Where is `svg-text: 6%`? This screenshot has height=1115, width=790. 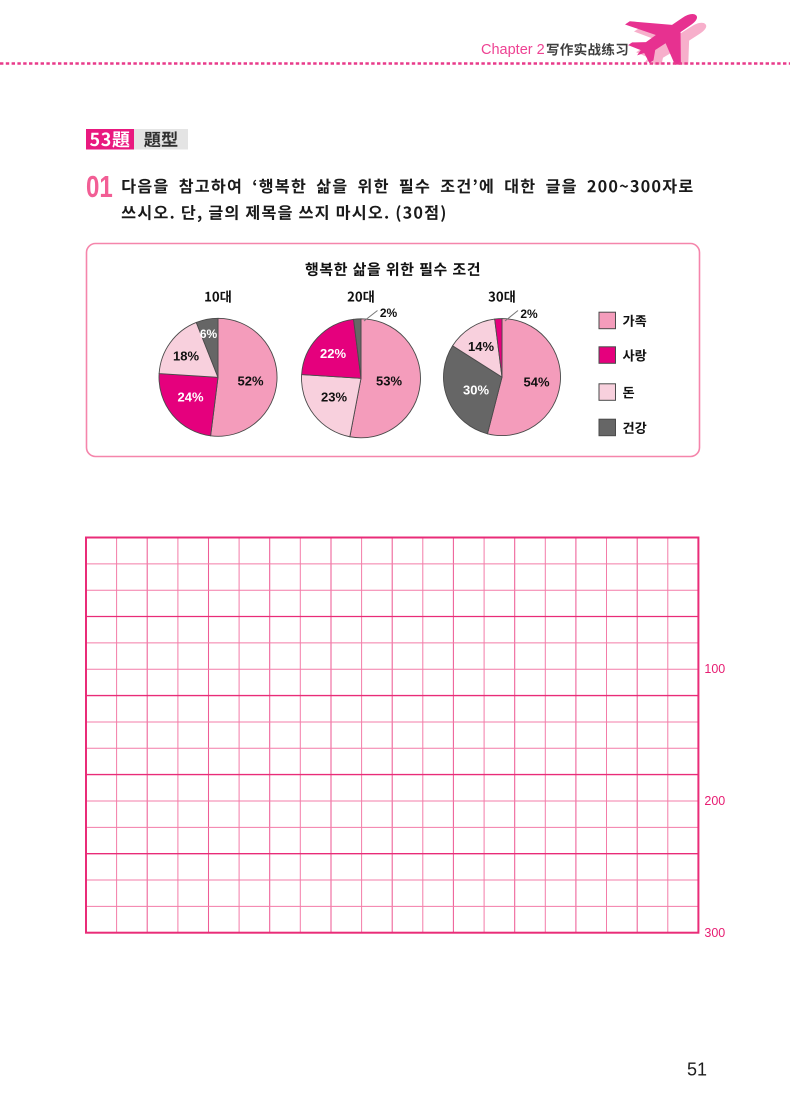 svg-text: 6% is located at coordinates (209, 334).